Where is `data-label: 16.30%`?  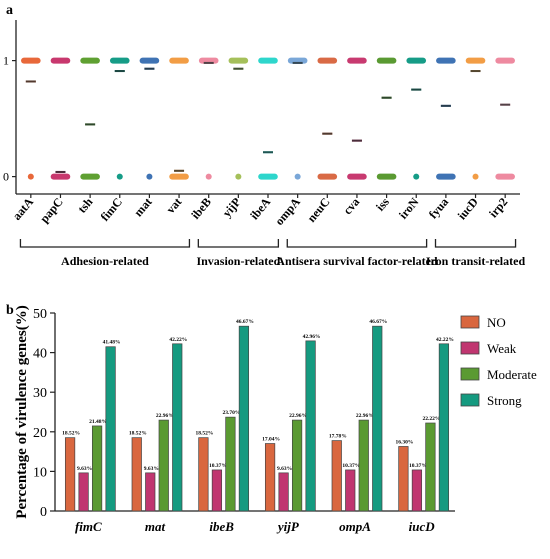 data-label: 16.30% is located at coordinates (404, 442).